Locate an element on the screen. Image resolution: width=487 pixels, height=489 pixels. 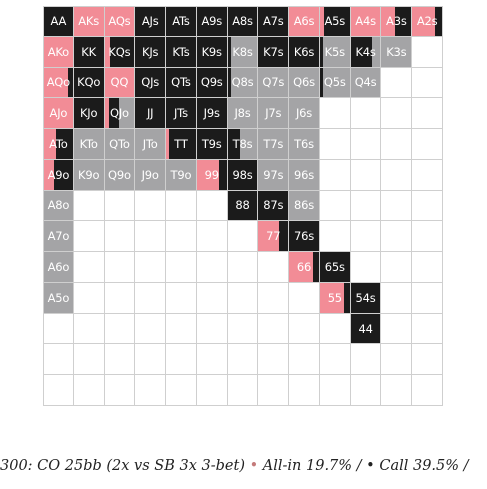
hand-cell: 88 is located at coordinates (243, 206).